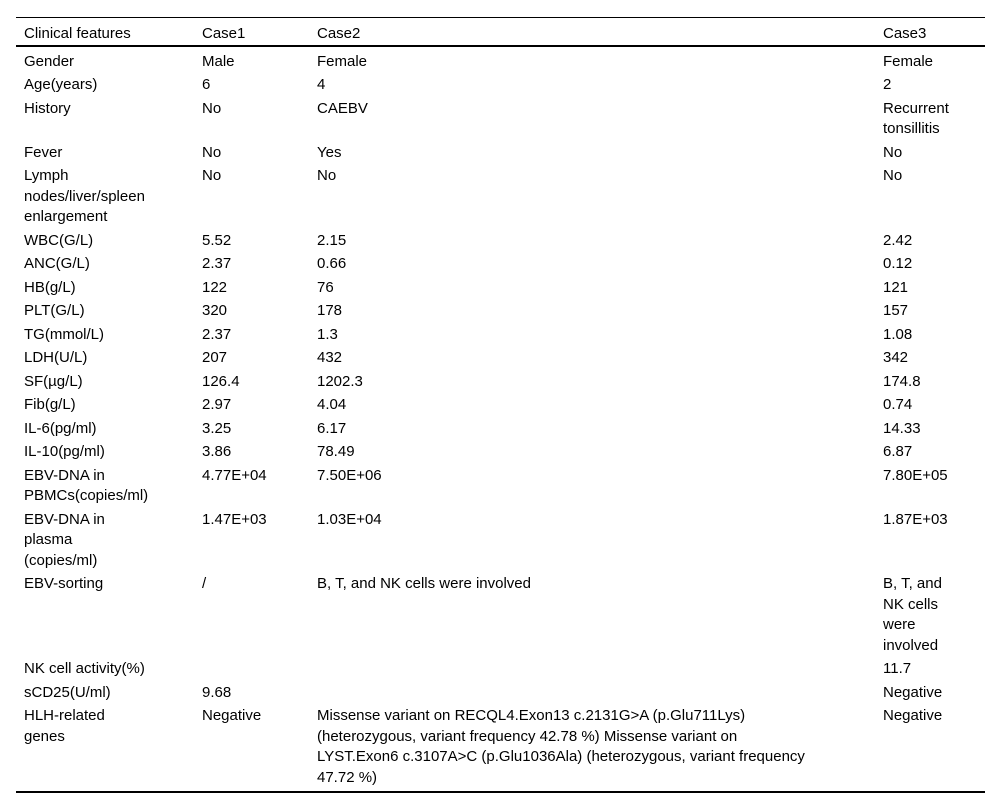 The height and width of the screenshot is (805, 1000). Describe the element at coordinates (893, 175) in the screenshot. I see `cell-case3: No` at that location.